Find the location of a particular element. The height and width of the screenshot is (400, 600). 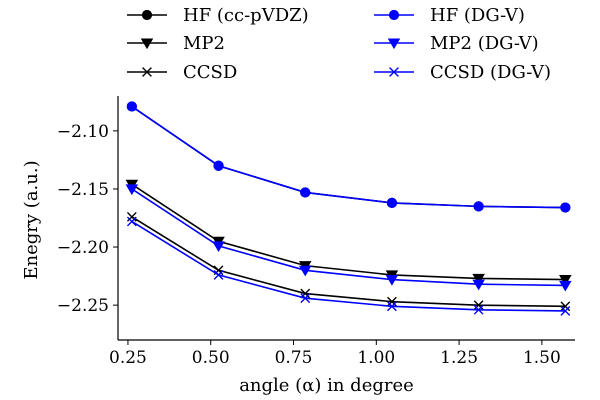

legend-item: MP2 is located at coordinates (176, 43).